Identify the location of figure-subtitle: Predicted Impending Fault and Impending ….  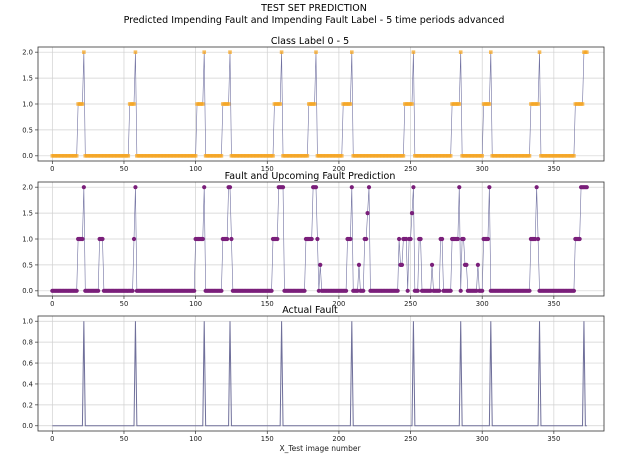
(314, 20).